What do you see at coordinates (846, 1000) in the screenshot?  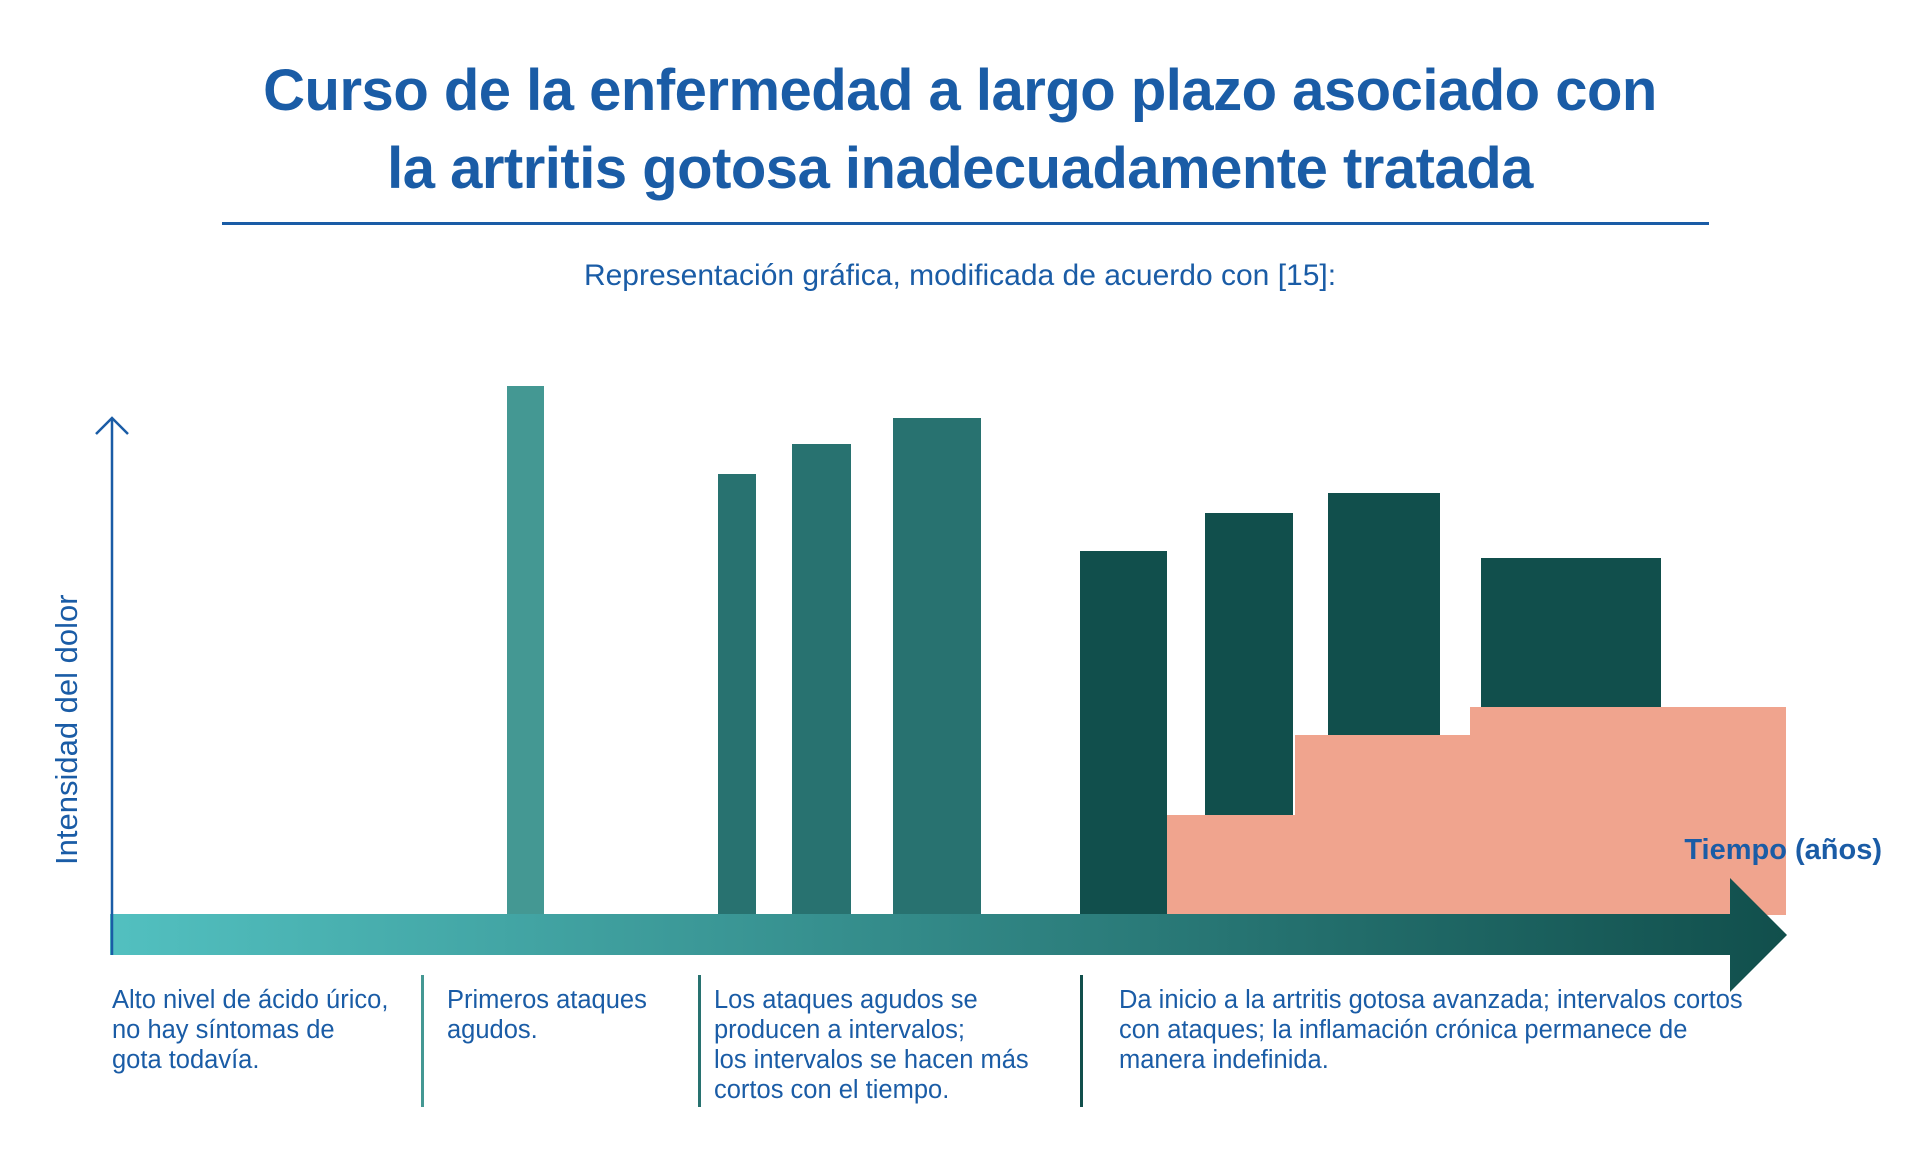 I see `stage-text-line: Los ataques agudos se` at bounding box center [846, 1000].